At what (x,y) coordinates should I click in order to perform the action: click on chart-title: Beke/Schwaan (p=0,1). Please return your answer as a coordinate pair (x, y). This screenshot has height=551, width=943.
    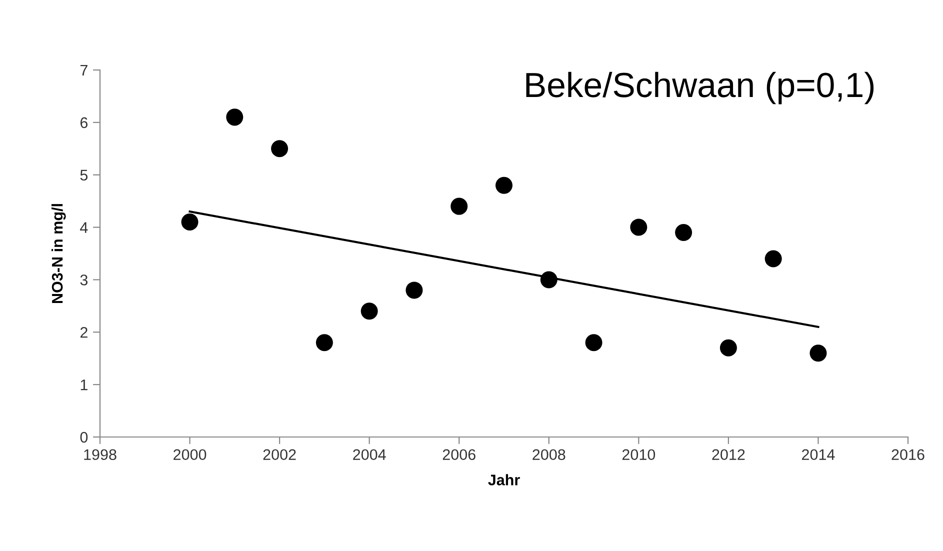
    Looking at the image, I should click on (700, 88).